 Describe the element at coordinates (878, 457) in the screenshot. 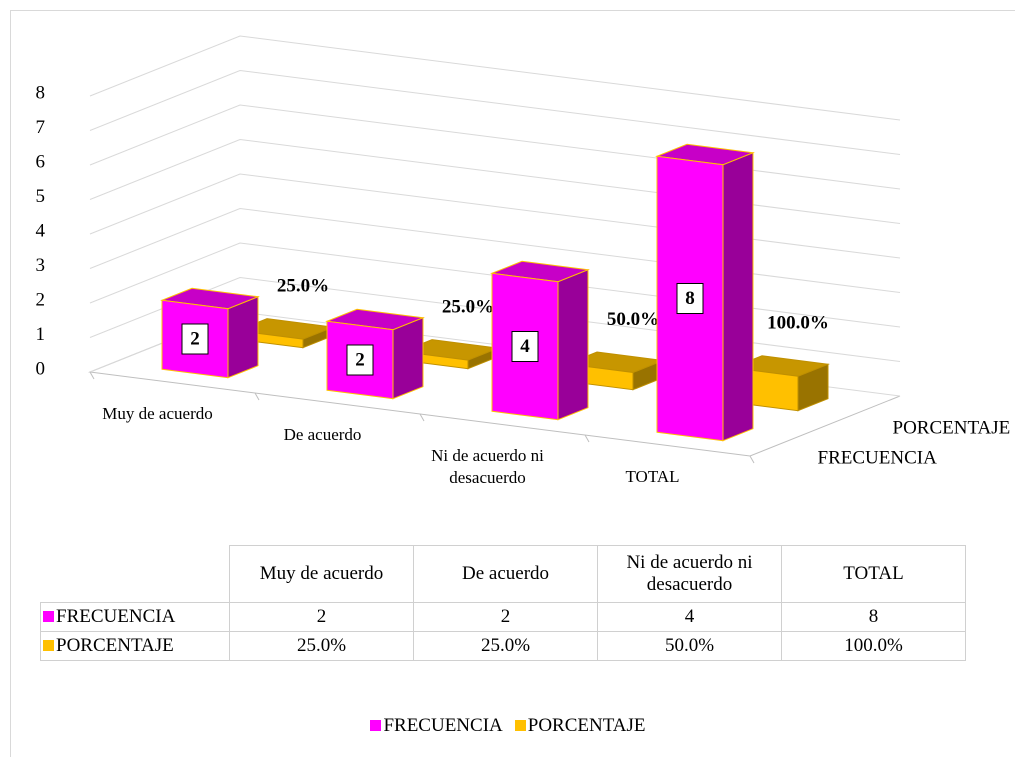

I see `depth-label: FRECUENCIA` at that location.